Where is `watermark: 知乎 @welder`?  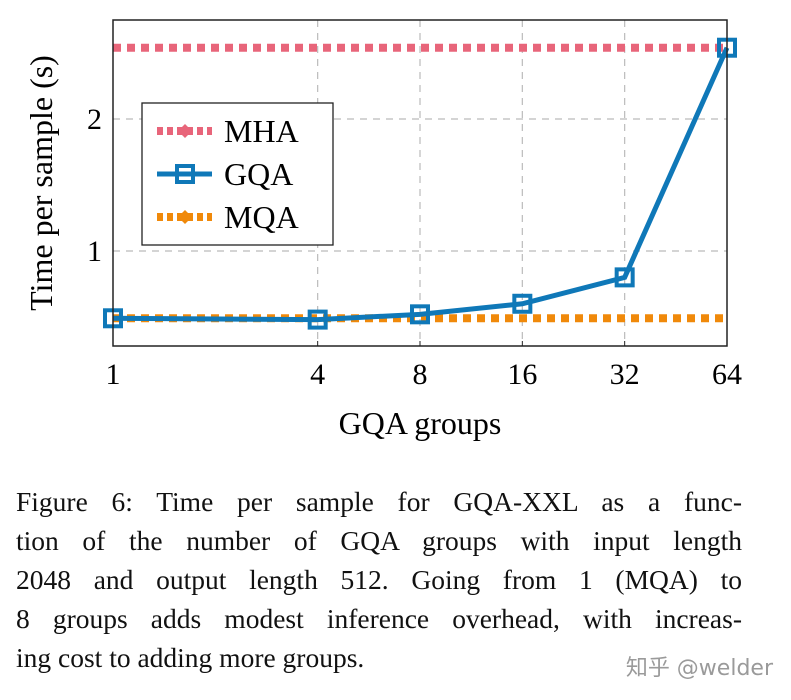 watermark: 知乎 @welder is located at coordinates (699, 668).